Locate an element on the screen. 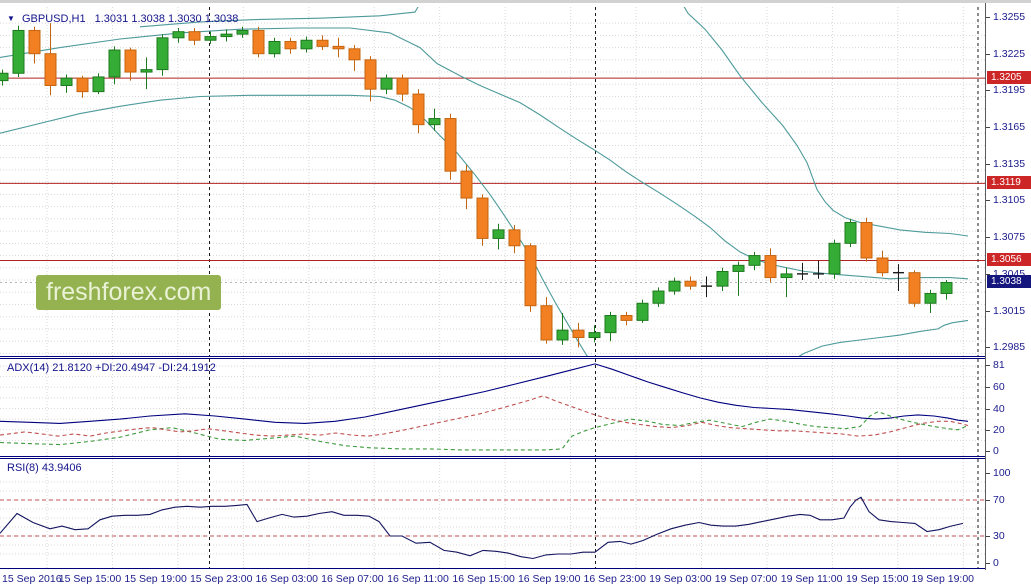 The image size is (1031, 587). time-tick-label: 16 Sep 03:00 is located at coordinates (287, 579).